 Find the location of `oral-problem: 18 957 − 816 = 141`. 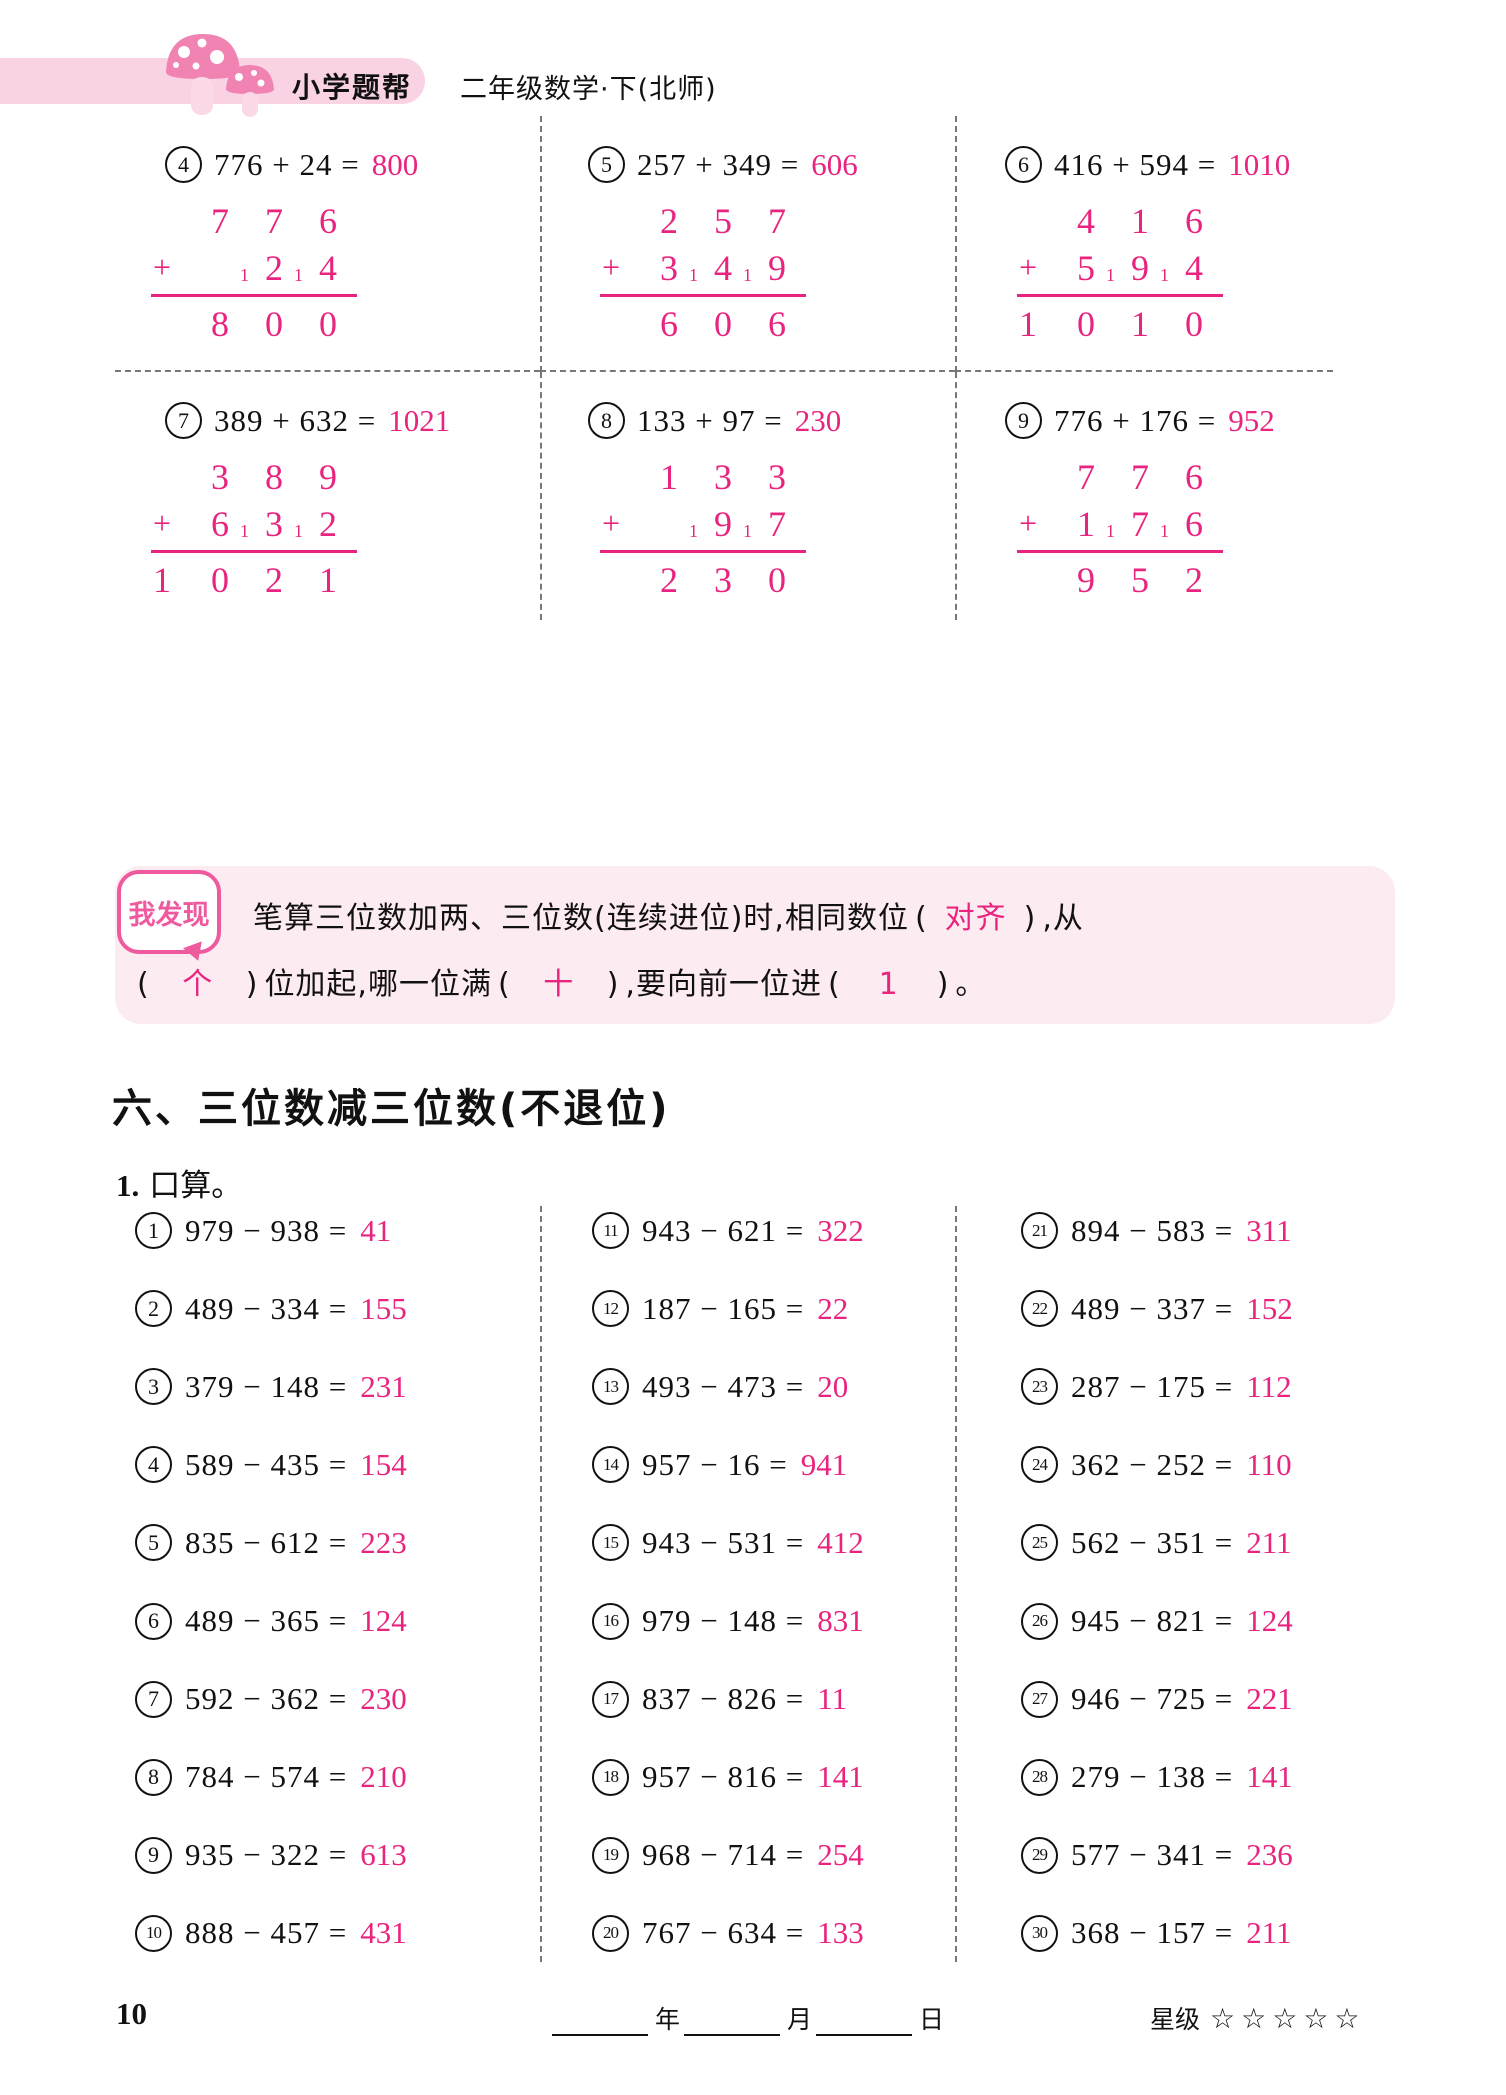

oral-problem: 18 957 − 816 = 141 is located at coordinates (773, 1777).